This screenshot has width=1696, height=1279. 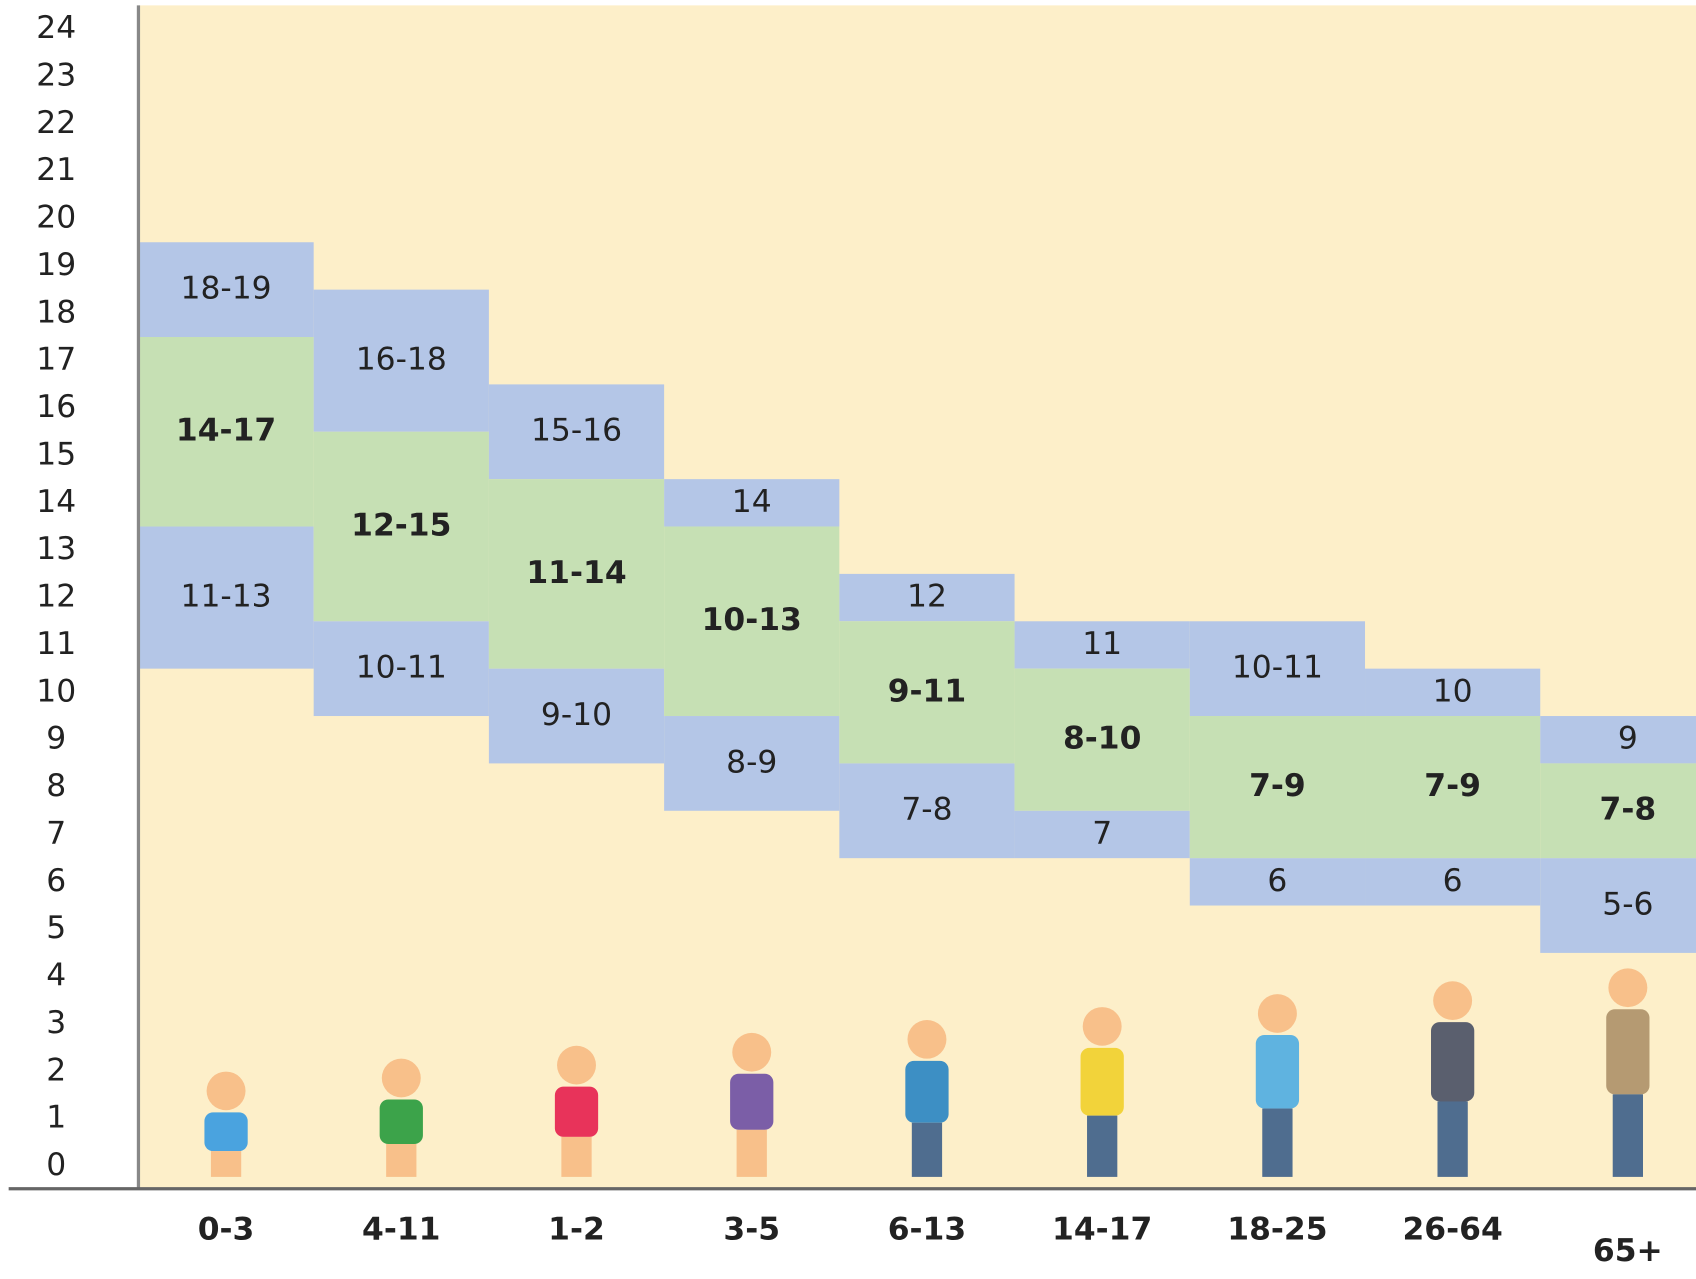 What do you see at coordinates (56, 123) in the screenshot?
I see `y-tick-label: 22` at bounding box center [56, 123].